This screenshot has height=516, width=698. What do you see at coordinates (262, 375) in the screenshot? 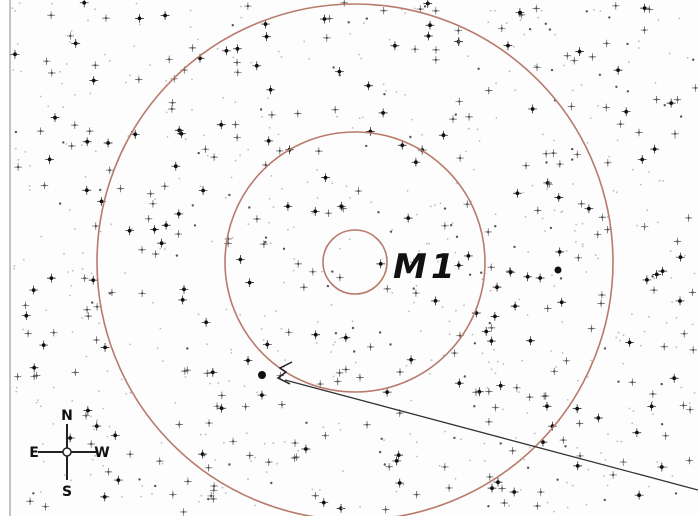
I see `bright-star` at bounding box center [262, 375].